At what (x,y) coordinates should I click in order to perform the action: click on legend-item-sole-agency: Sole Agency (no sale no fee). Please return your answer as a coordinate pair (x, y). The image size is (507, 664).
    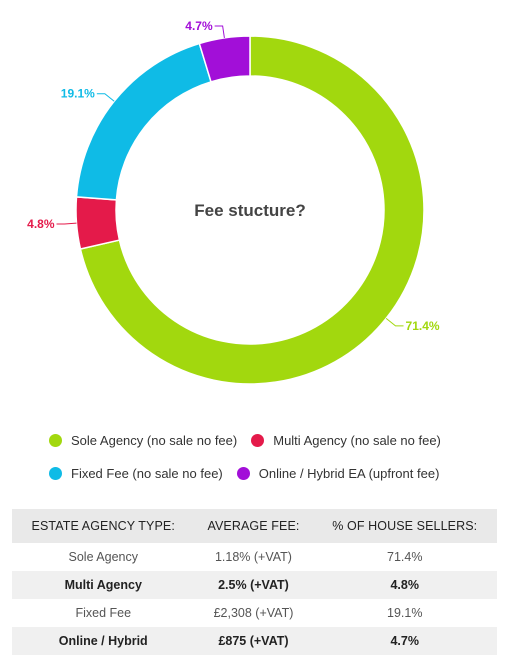
    Looking at the image, I should click on (143, 440).